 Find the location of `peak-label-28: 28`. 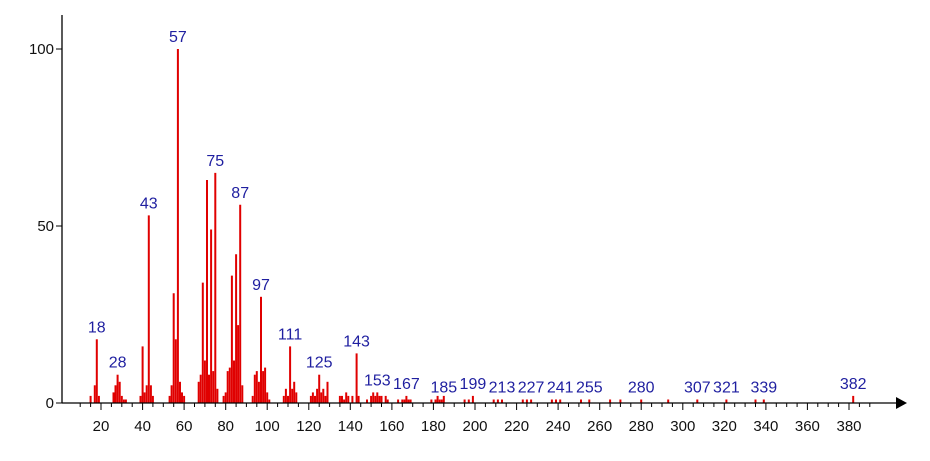

peak-label-28: 28 is located at coordinates (118, 363).